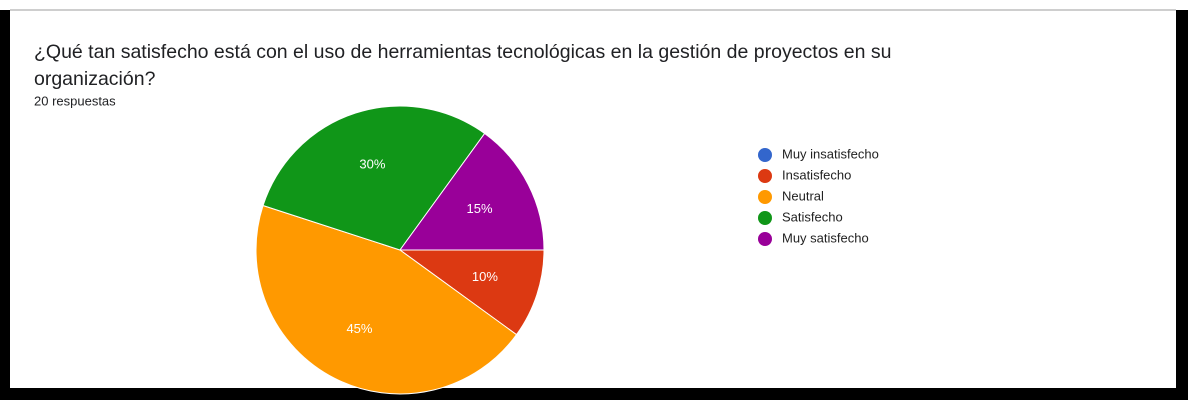 The height and width of the screenshot is (400, 1188). What do you see at coordinates (372, 164) in the screenshot?
I see `data-label: 30%` at bounding box center [372, 164].